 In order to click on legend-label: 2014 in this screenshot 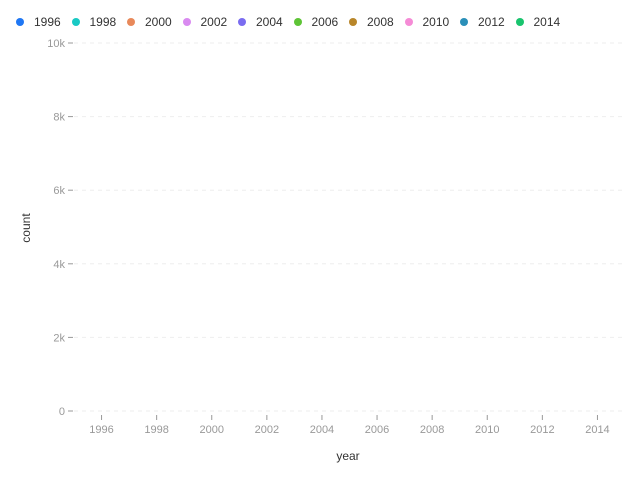, I will do `click(547, 22)`.